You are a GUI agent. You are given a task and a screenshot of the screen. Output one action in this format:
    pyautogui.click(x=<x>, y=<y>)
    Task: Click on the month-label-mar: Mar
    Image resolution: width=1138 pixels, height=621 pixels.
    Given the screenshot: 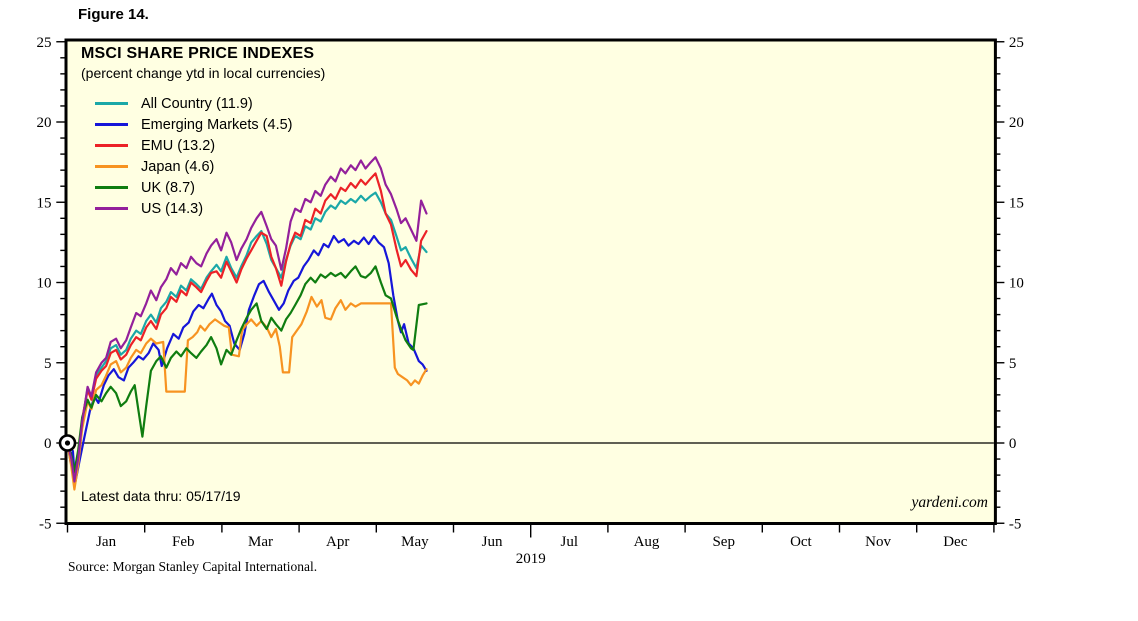 What is the action you would take?
    pyautogui.click(x=260, y=542)
    